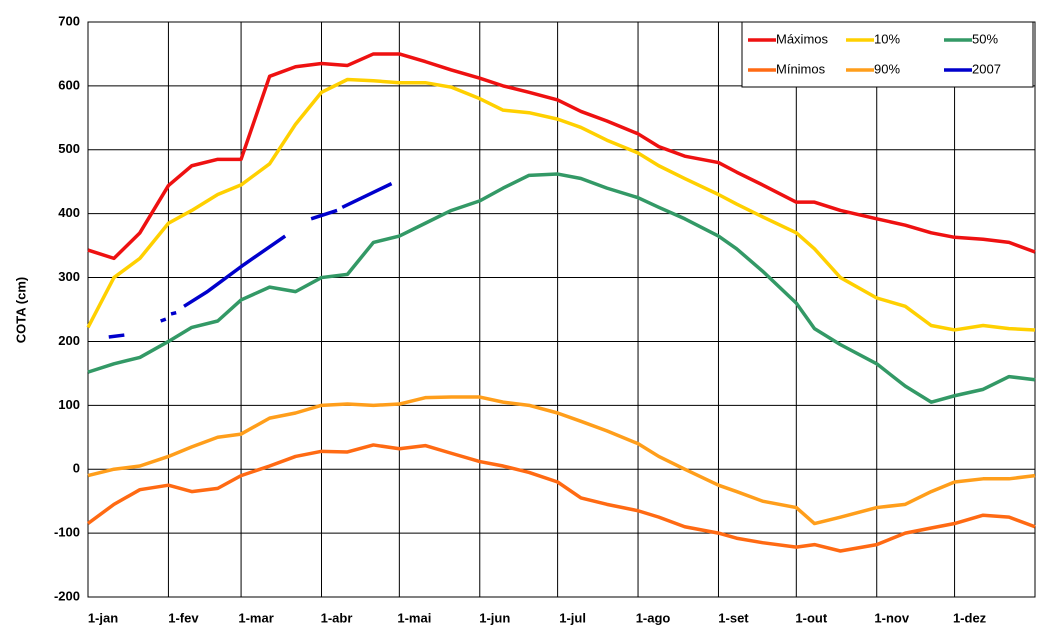  What do you see at coordinates (572, 617) in the screenshot?
I see `x-tick-label: 1-jul` at bounding box center [572, 617].